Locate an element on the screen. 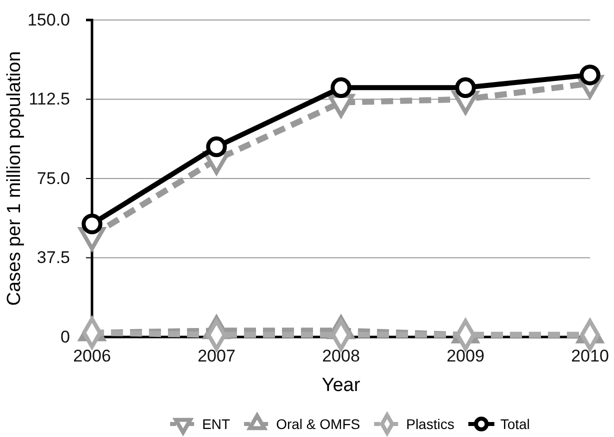 Image resolution: width=614 pixels, height=437 pixels. y-axis-title: Cases per 1 million population is located at coordinates (14, 178).